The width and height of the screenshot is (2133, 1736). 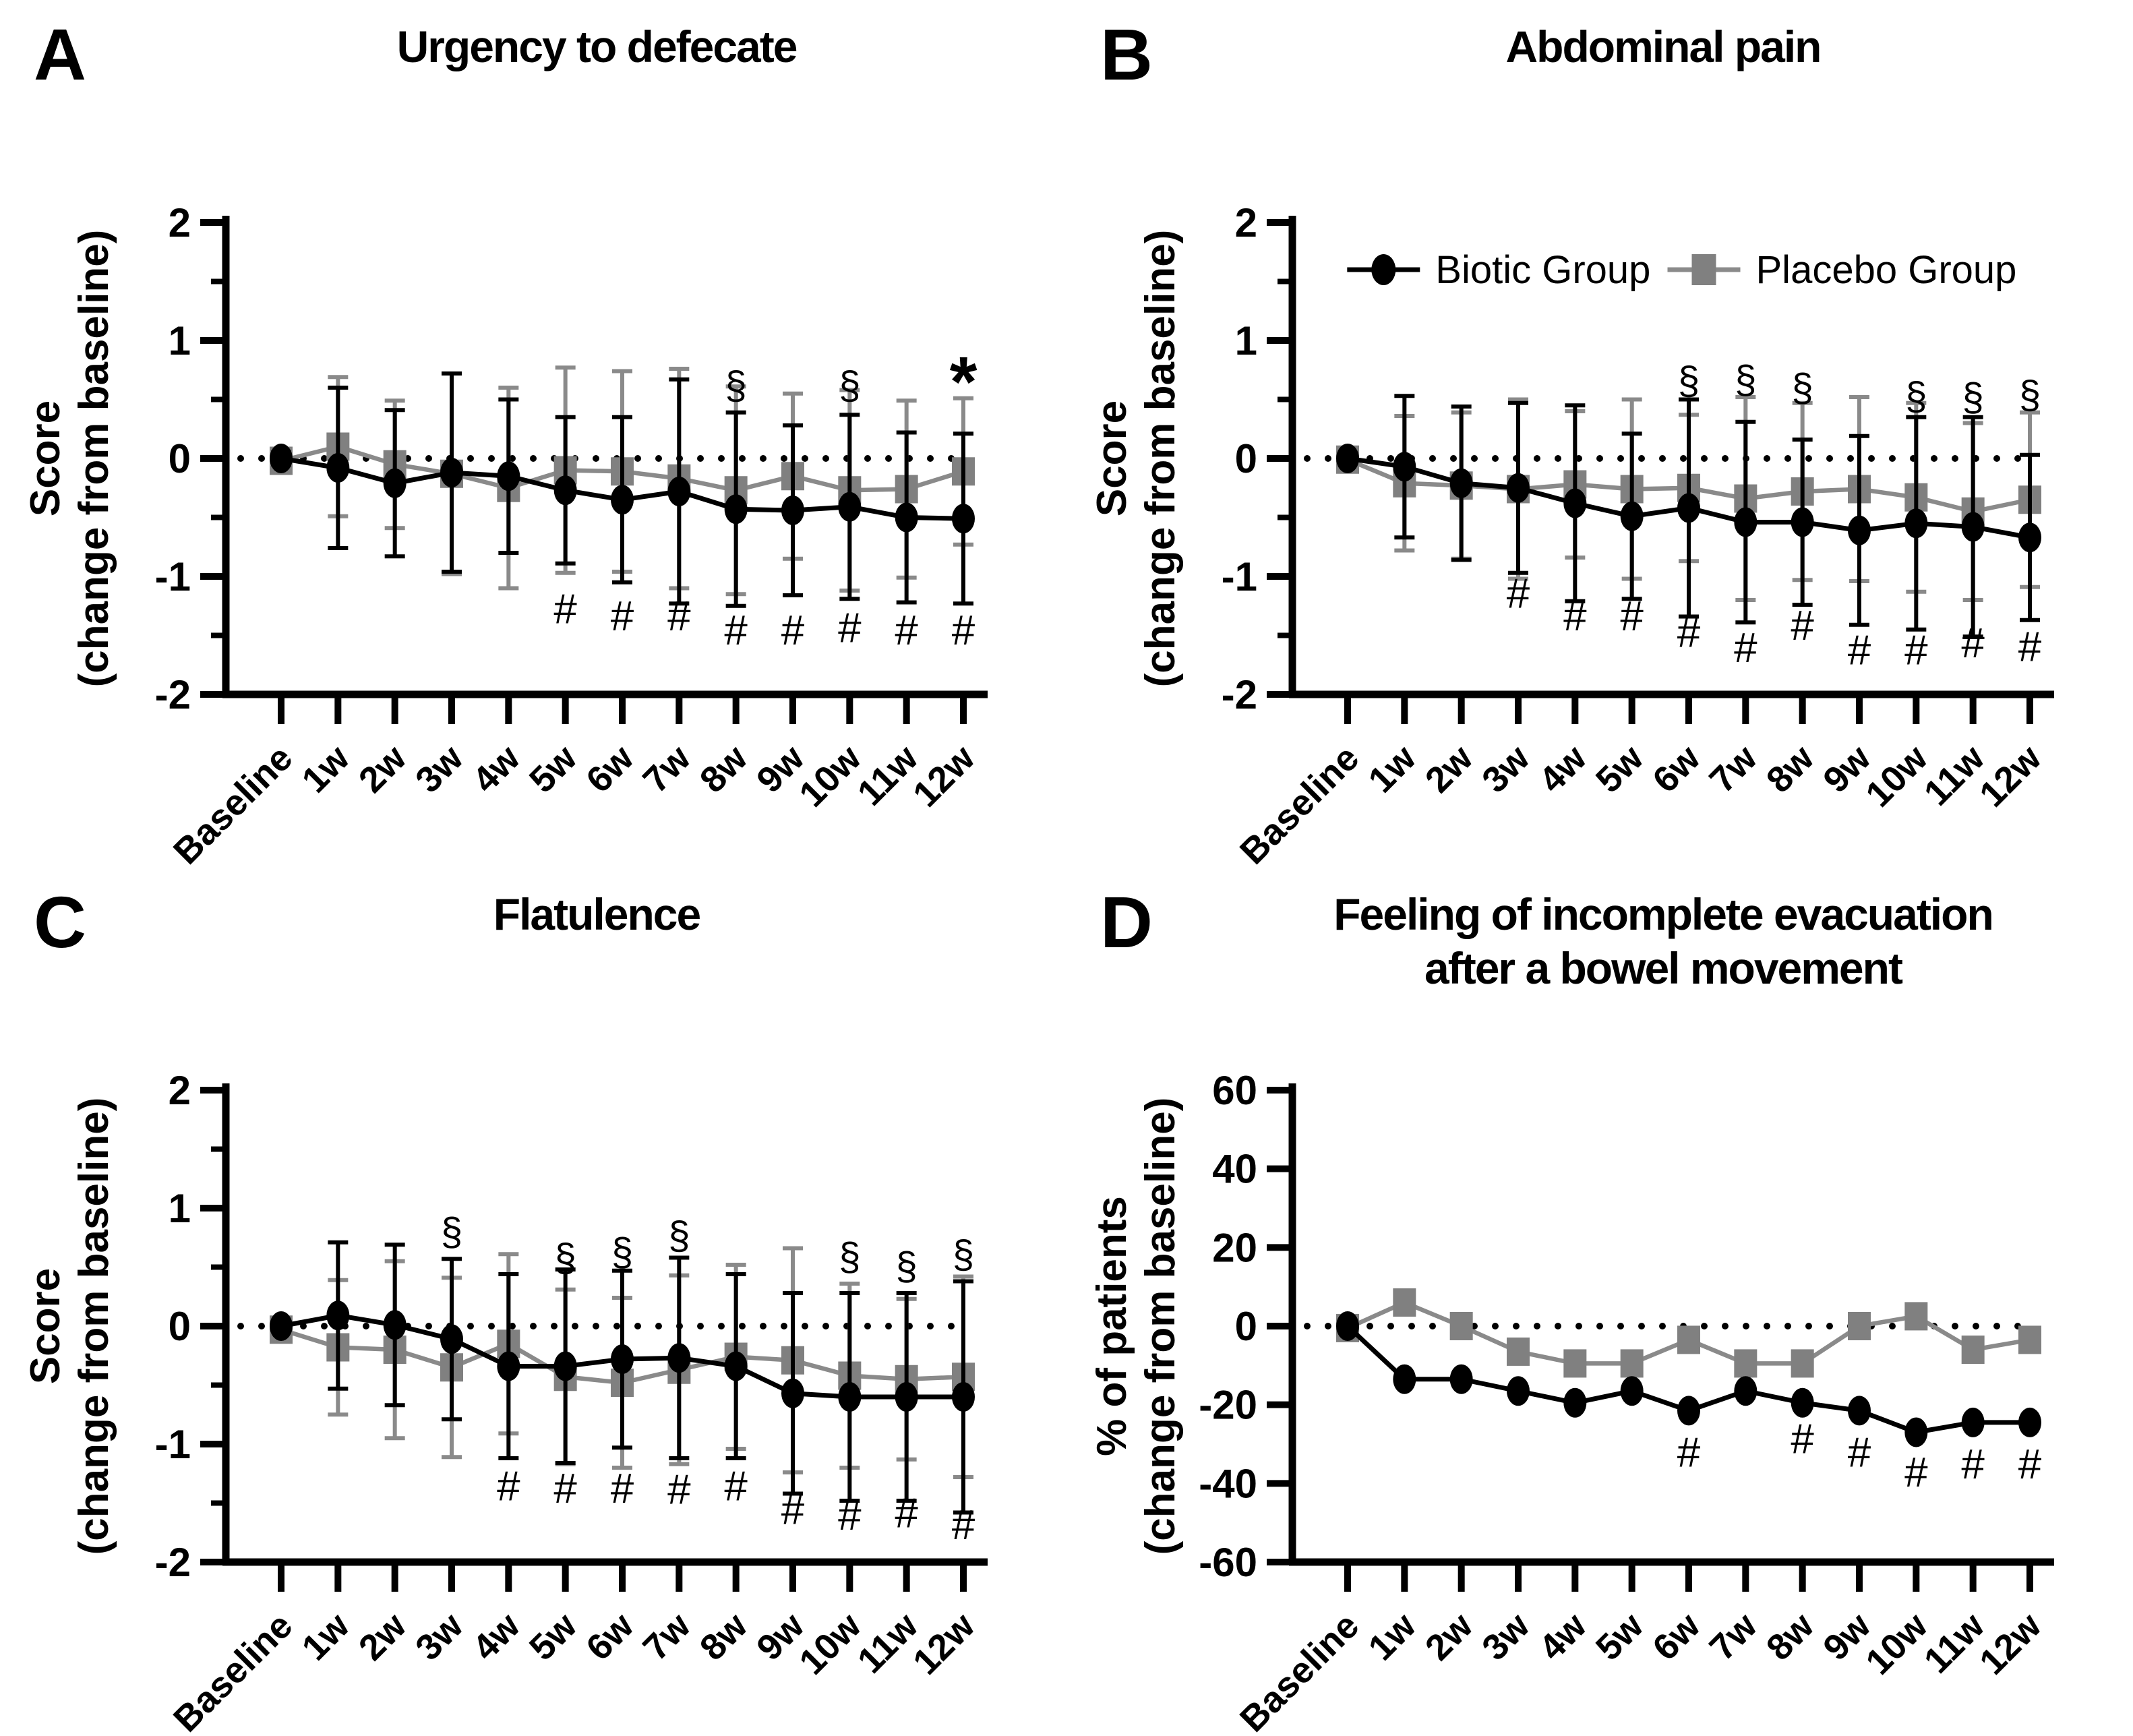 What do you see at coordinates (1973, 527) in the screenshot?
I see `marker-circle-biotic-group-11w` at bounding box center [1973, 527].